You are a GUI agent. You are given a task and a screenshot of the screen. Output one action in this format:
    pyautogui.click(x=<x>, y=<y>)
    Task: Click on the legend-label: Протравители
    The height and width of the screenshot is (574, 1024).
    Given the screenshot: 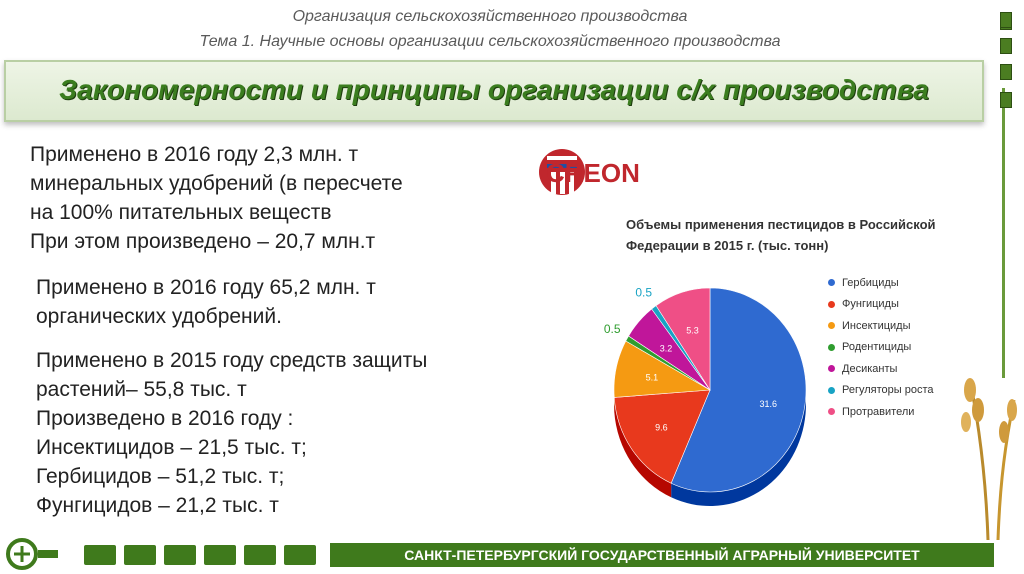 What is the action you would take?
    pyautogui.click(x=878, y=411)
    